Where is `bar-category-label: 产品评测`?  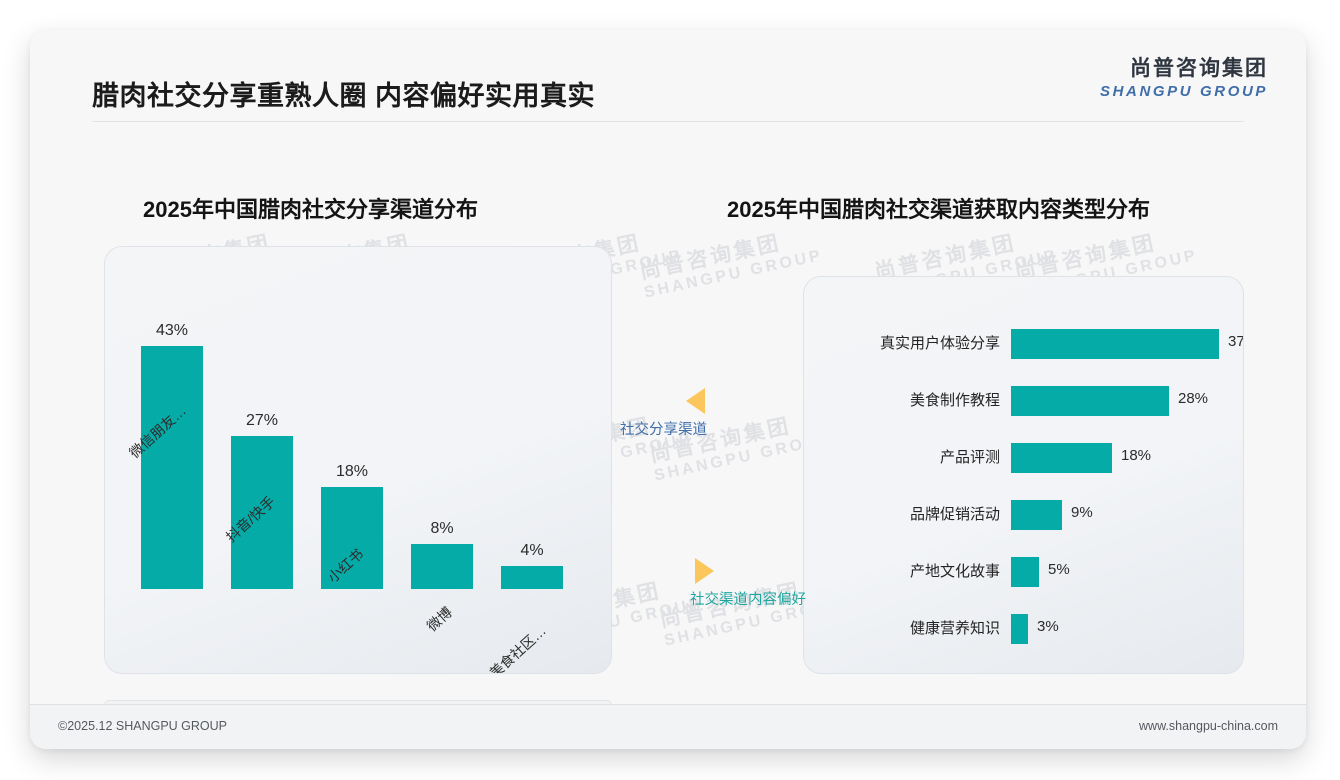
bar-category-label: 产品评测 is located at coordinates (969, 457).